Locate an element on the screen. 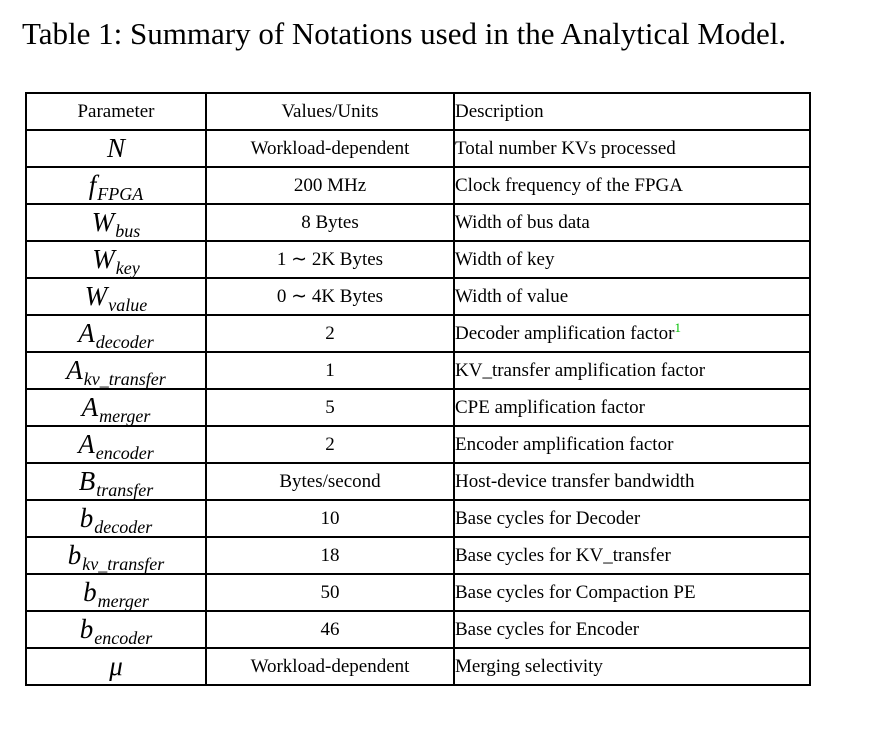 The height and width of the screenshot is (751, 893). header-parameter: Parameter is located at coordinates (116, 111).